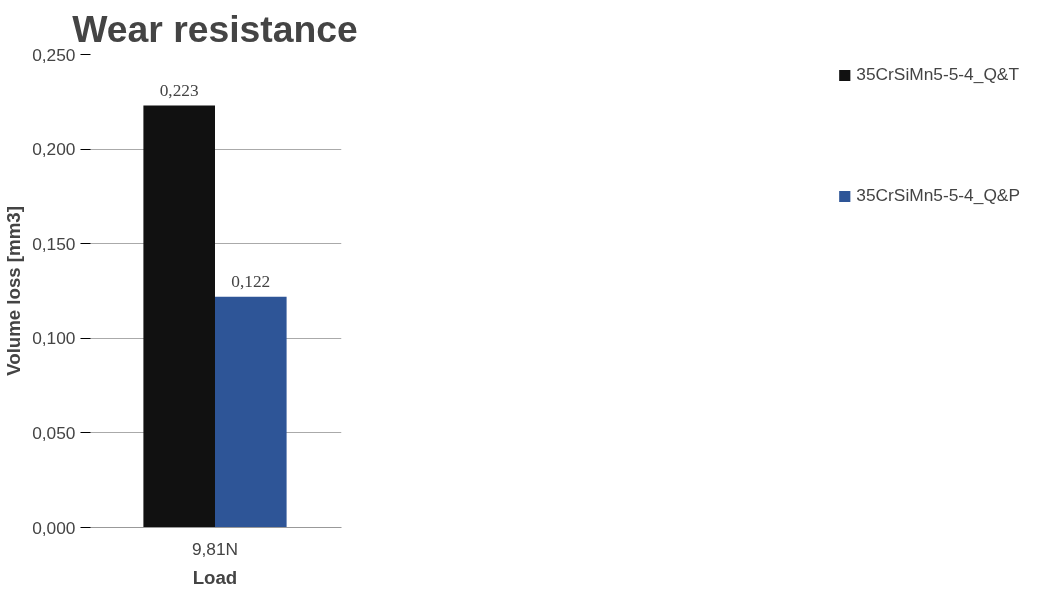  Describe the element at coordinates (54, 149) in the screenshot. I see `y-tick-label: 0,200` at that location.